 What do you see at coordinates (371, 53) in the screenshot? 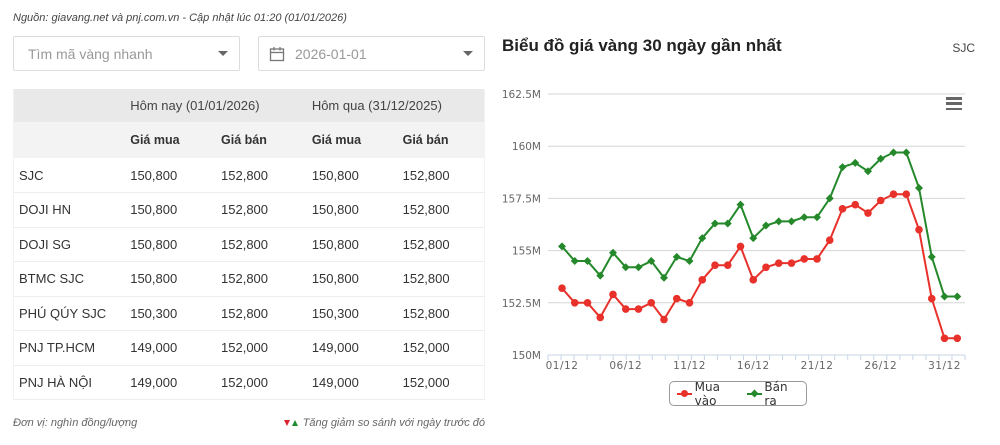
I see `date-picker: 2026-01-01` at bounding box center [371, 53].